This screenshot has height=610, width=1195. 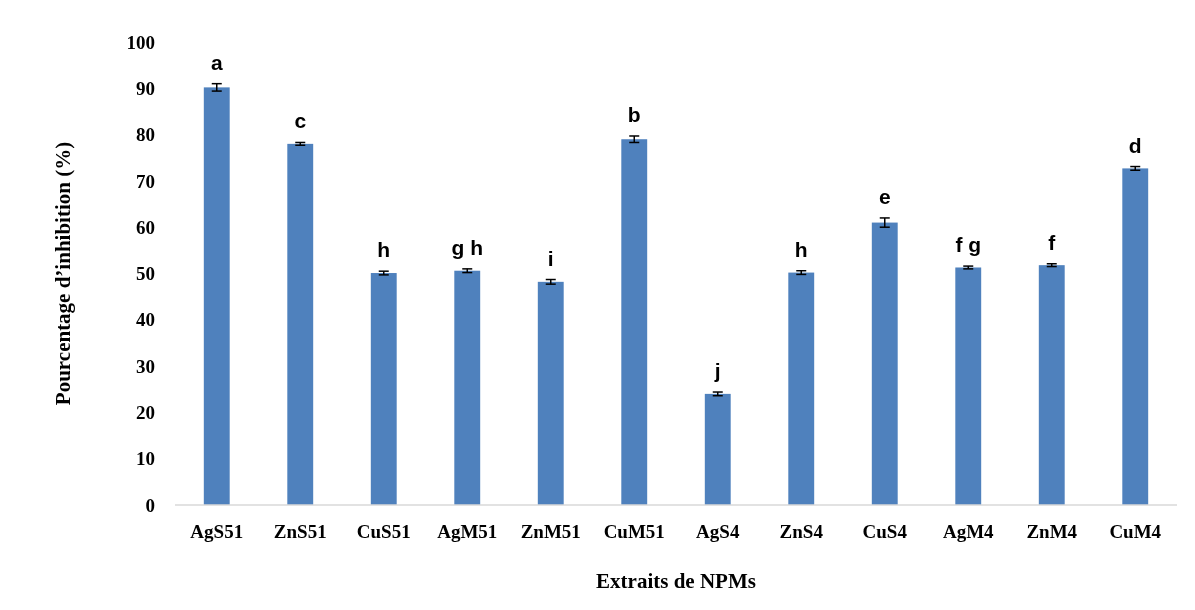 I want to click on x-tick-label: ZnM4, so click(x=1052, y=531).